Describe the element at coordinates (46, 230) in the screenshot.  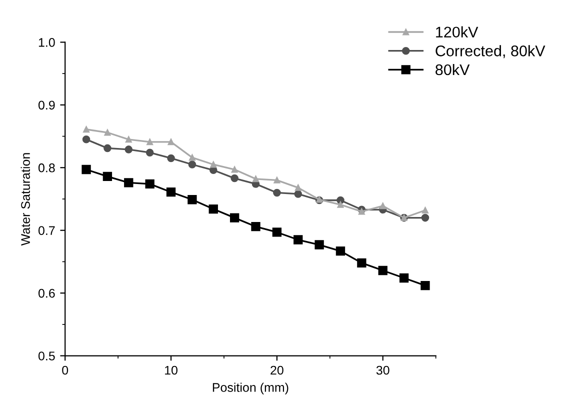
I see `y-tick-label: 0.7` at that location.